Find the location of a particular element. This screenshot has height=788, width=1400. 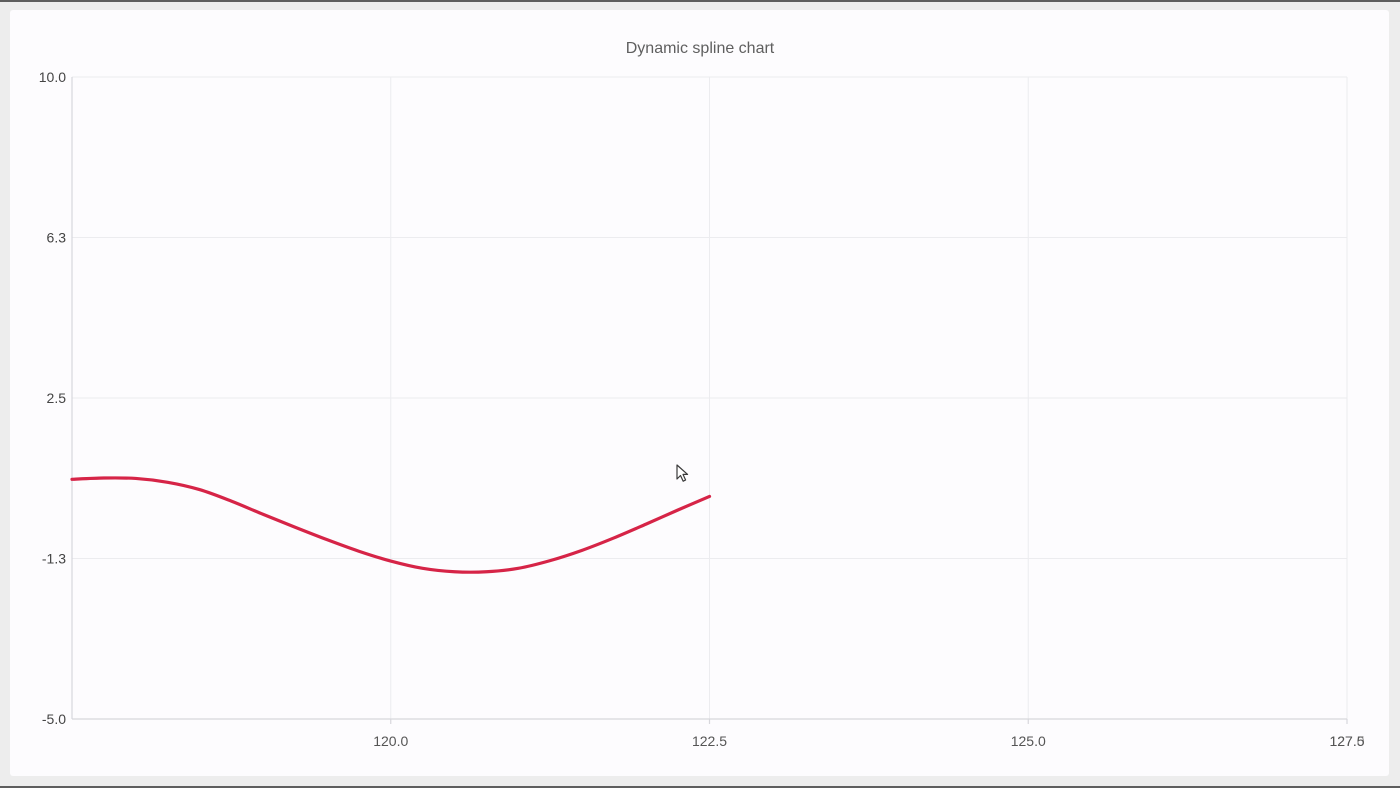

series-line is located at coordinates (391, 525).